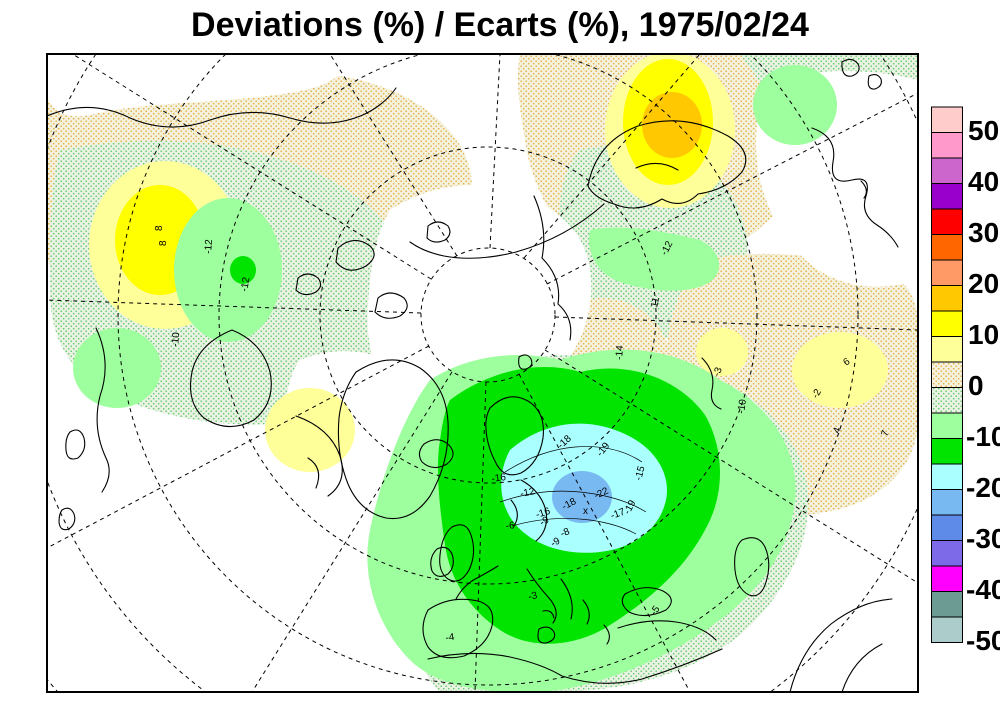  Describe the element at coordinates (983, 640) in the screenshot. I see `colorbar-tick-label: -50` at that location.